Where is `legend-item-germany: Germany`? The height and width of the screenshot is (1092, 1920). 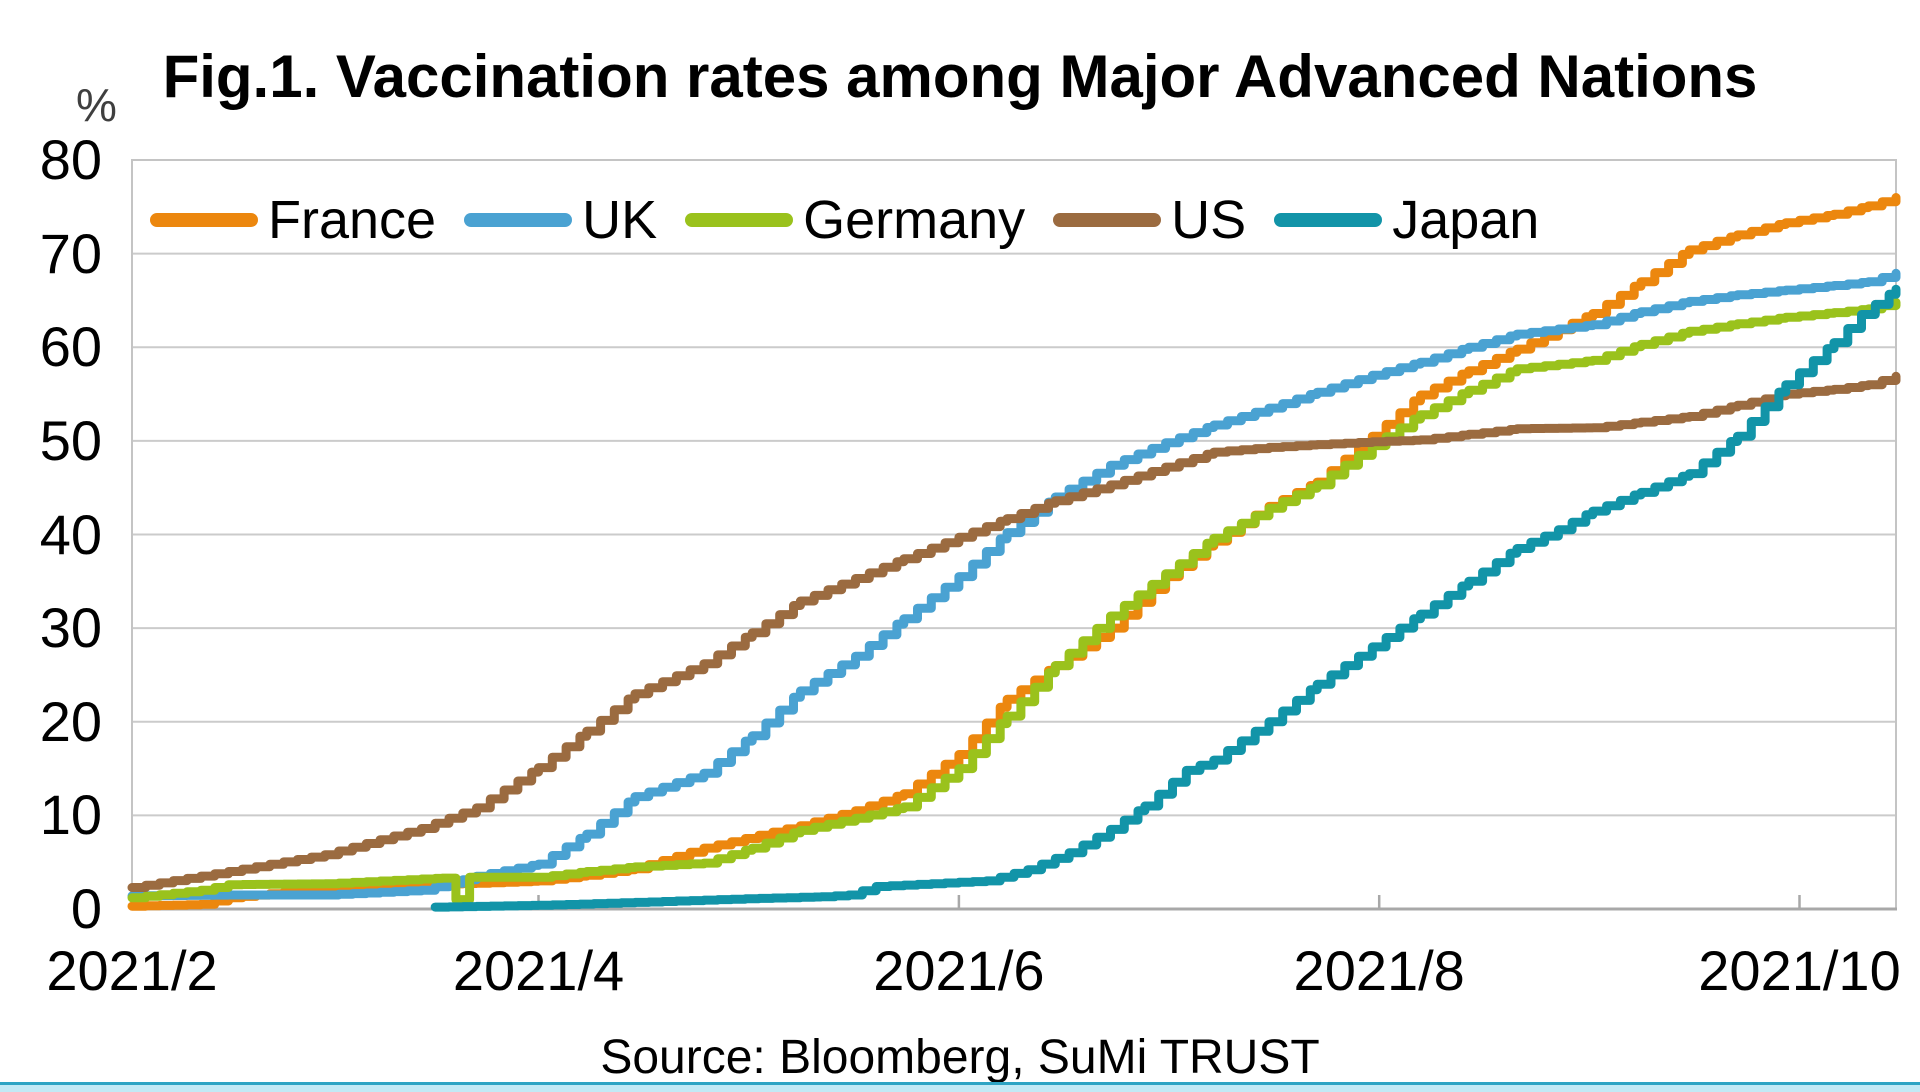
legend-item-germany: Germany is located at coordinates (855, 220).